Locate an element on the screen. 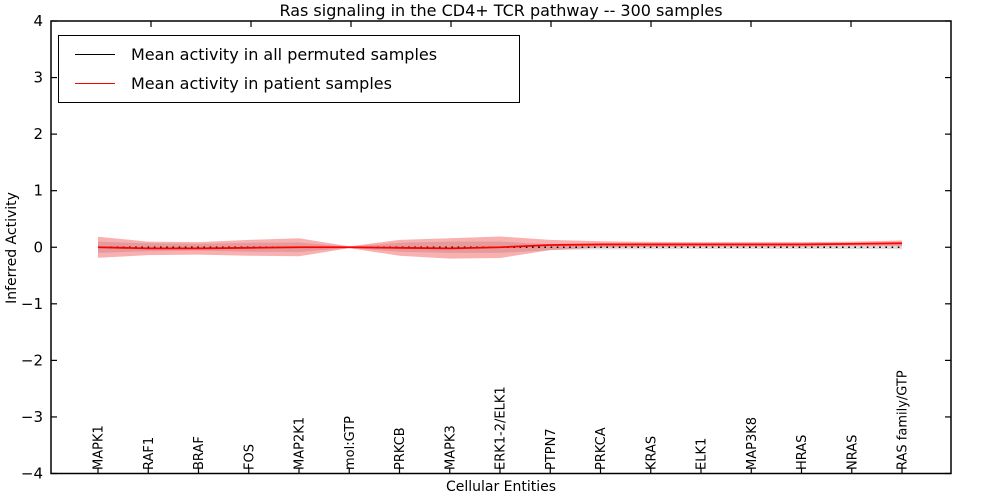 This screenshot has width=1000, height=500. legend-label: Mean activity in patient samples is located at coordinates (261, 83).